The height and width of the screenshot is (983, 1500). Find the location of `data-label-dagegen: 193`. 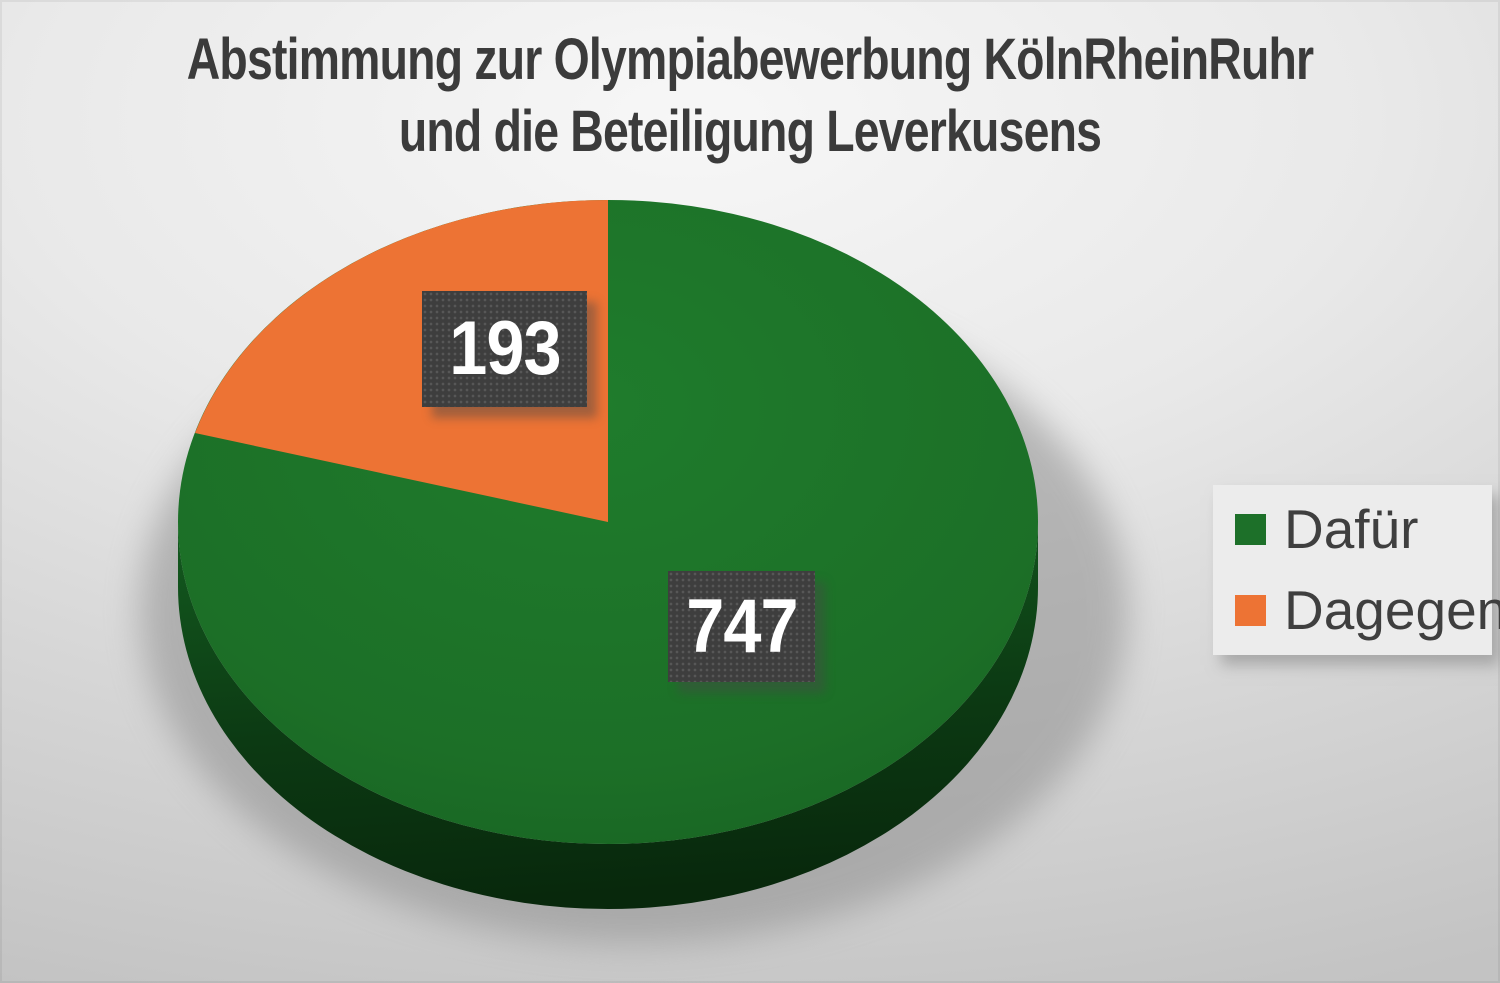

data-label-dagegen: 193 is located at coordinates (504, 349).